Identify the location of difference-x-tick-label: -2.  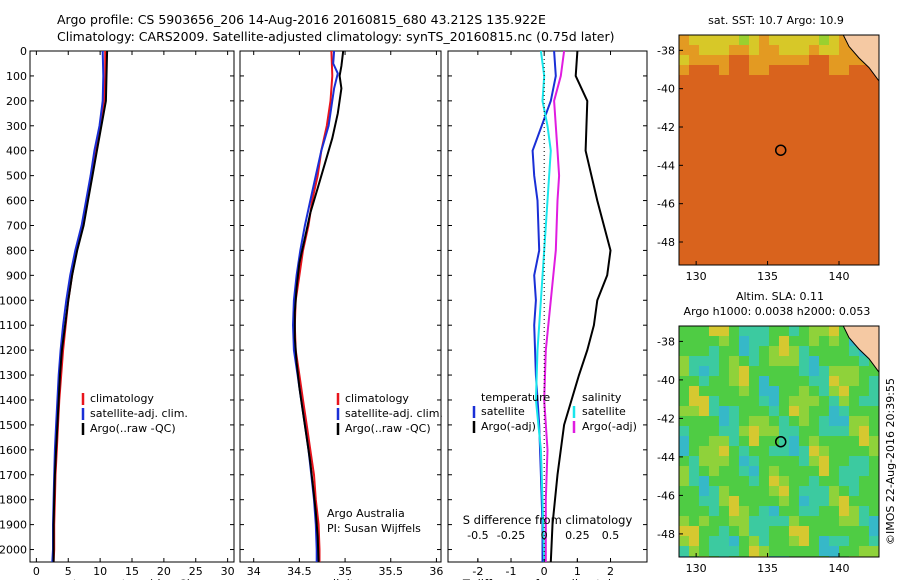
(477, 571).